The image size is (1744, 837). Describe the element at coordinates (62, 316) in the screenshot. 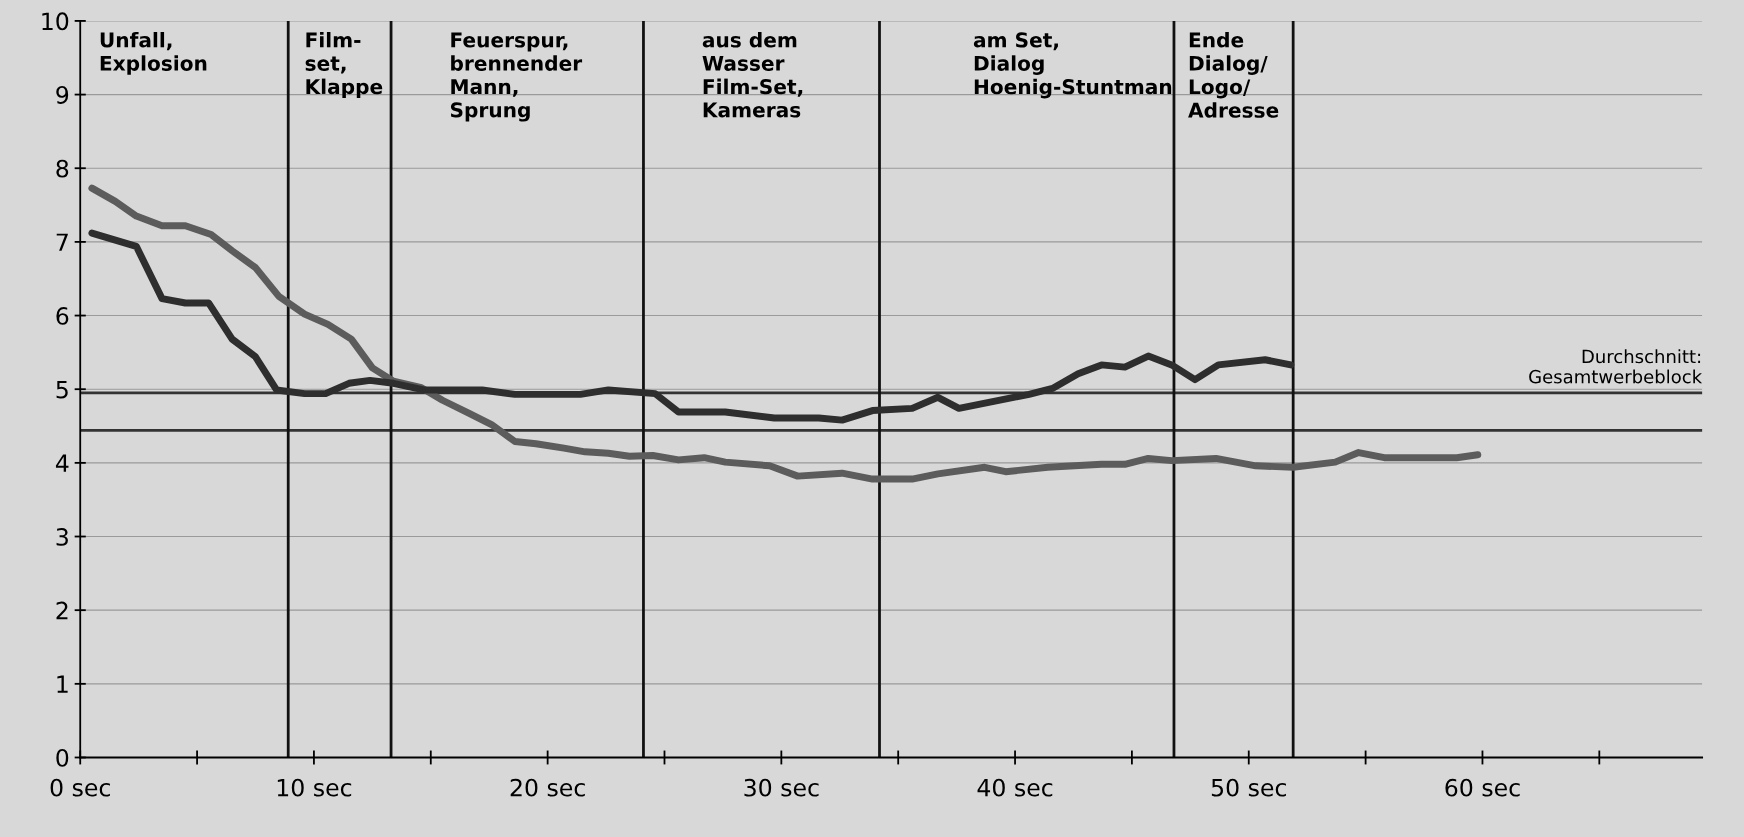

I see `y-tick-label: 6` at that location.